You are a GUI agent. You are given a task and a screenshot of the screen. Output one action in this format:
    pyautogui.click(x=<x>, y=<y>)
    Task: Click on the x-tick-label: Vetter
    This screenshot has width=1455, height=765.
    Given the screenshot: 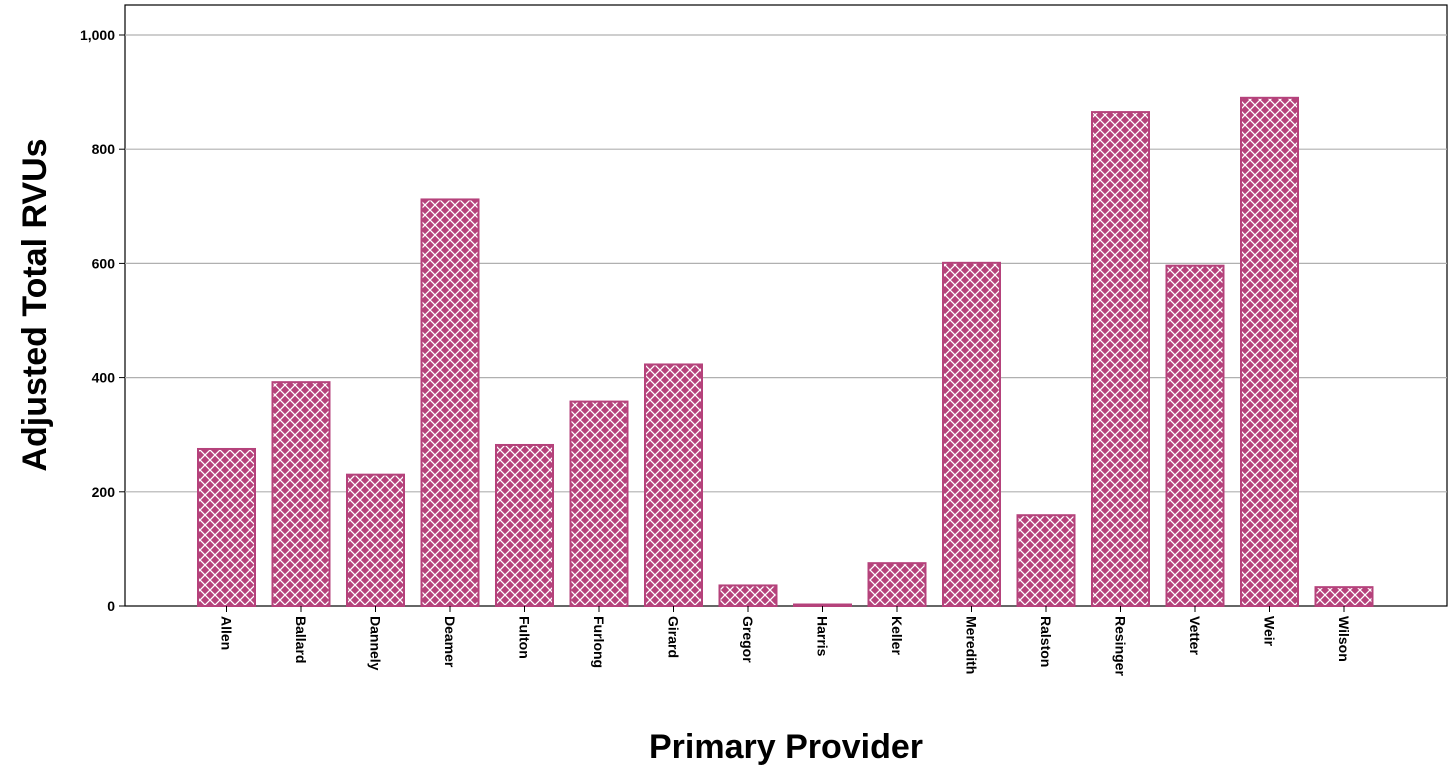 What is the action you would take?
    pyautogui.click(x=1195, y=635)
    